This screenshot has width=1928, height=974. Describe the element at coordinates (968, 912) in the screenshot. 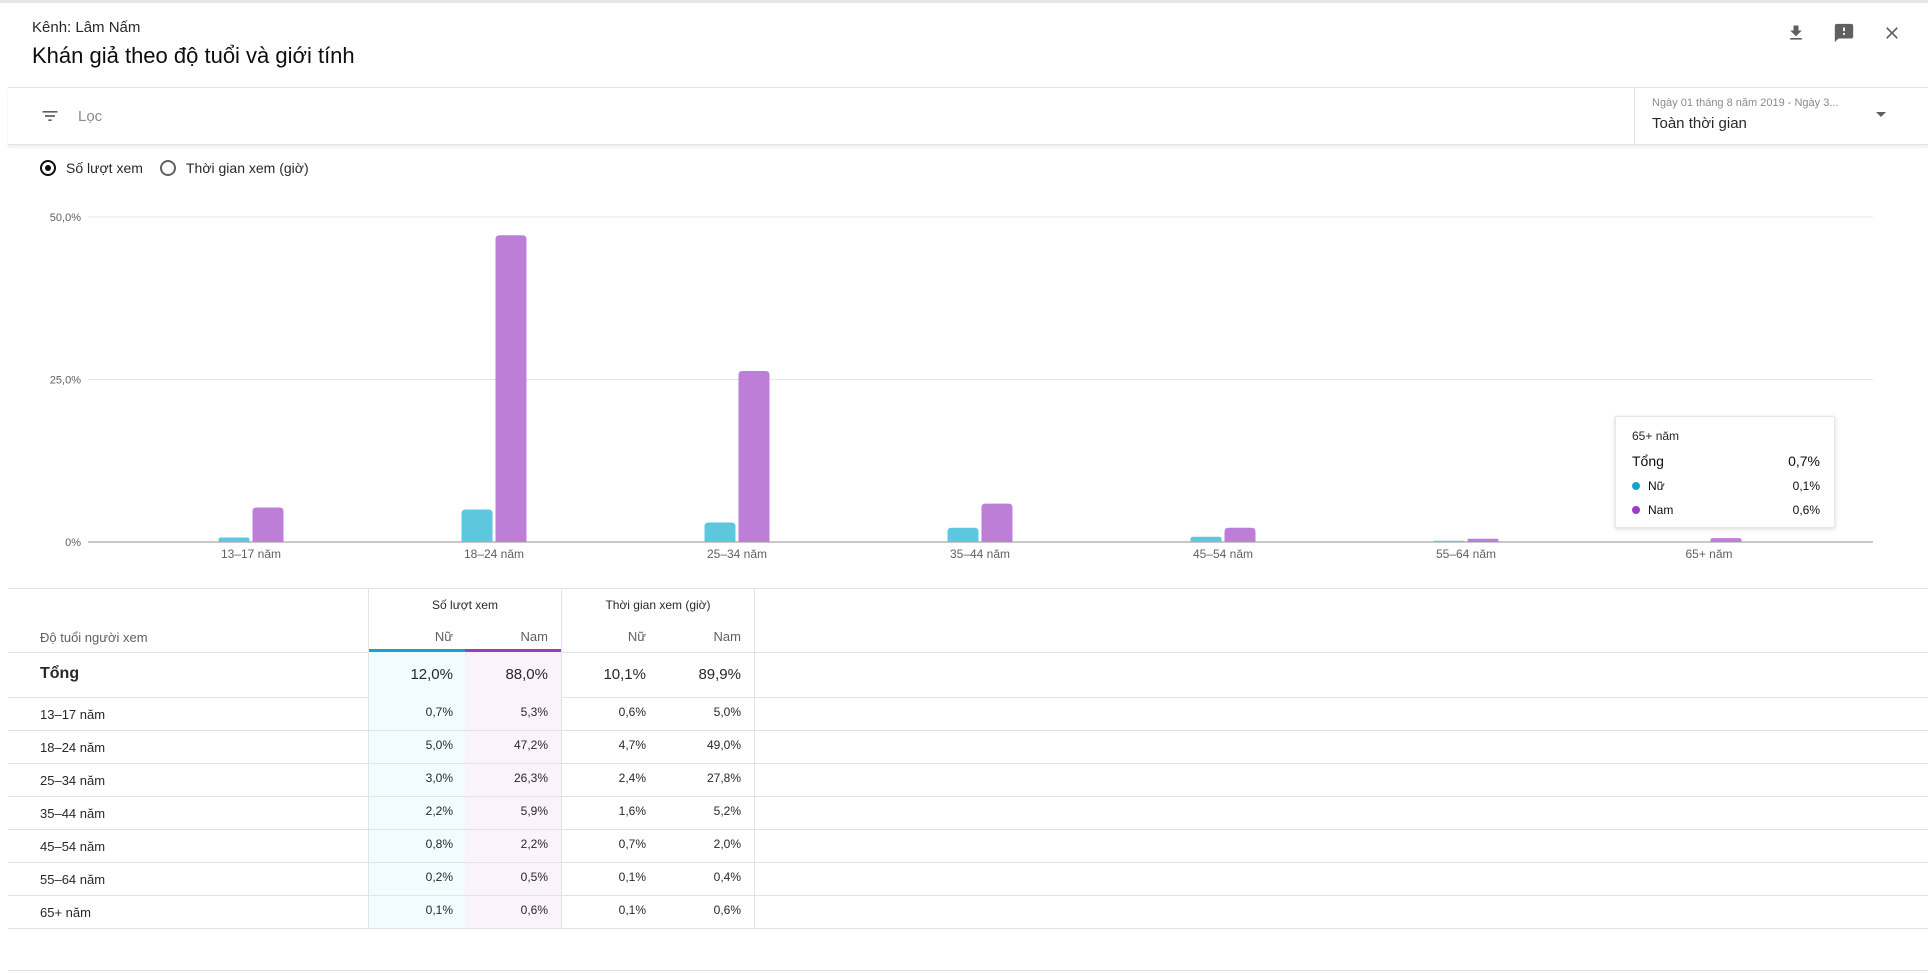

I see `table-row: 65+ năm 0,1% 0,6% 0,1% 0,6%` at that location.